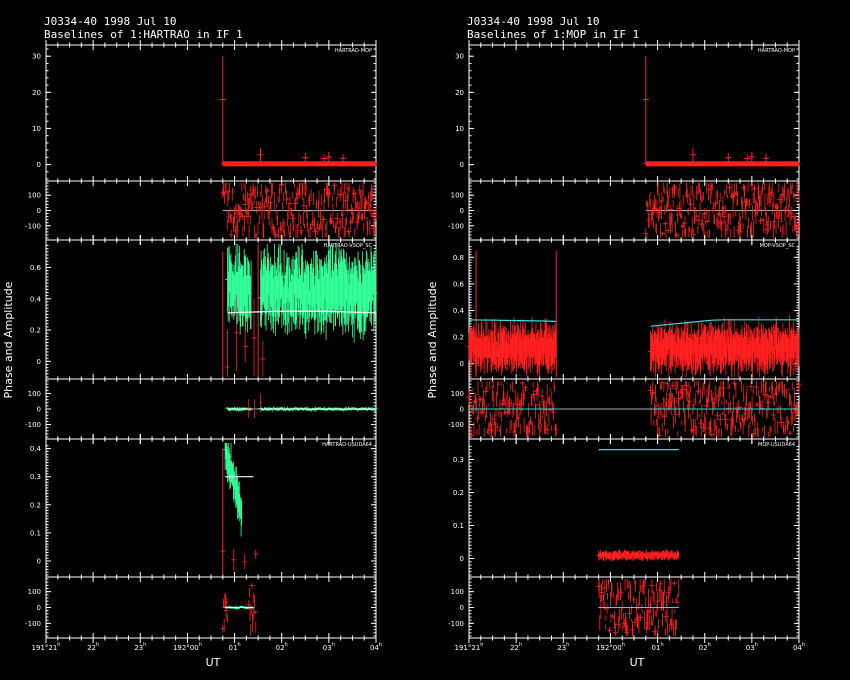  Describe the element at coordinates (553, 34) in the screenshot. I see `right-subtitle: Baselines of 1:MOP in IF 1` at that location.